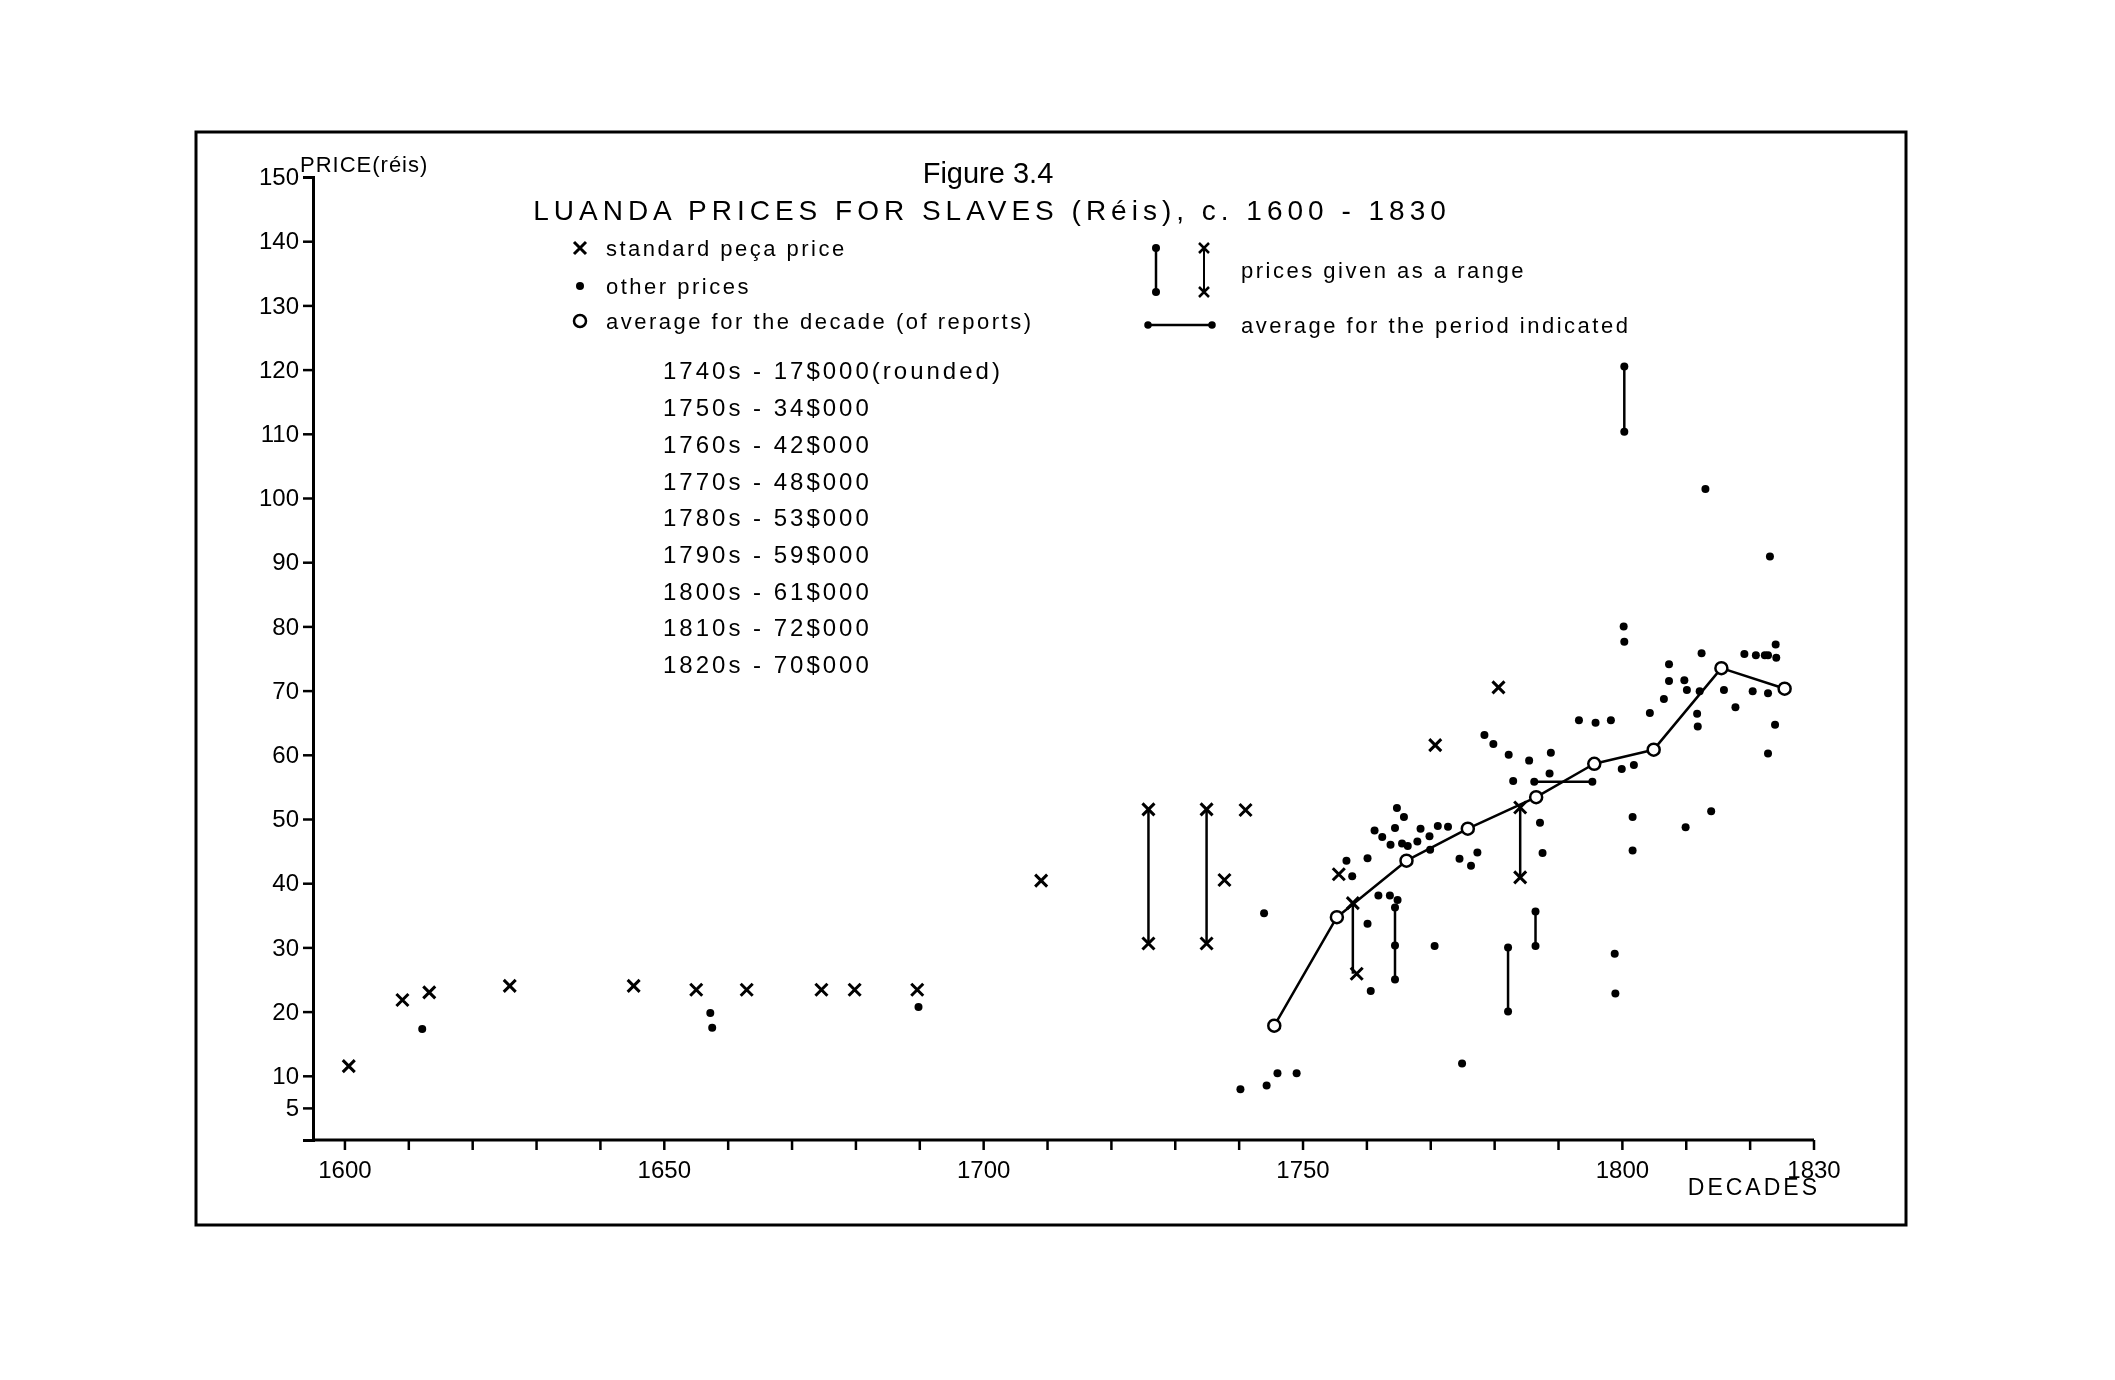 This screenshot has width=2115, height=1380. I want to click on annotation: 1820s - 70$000, so click(767, 664).